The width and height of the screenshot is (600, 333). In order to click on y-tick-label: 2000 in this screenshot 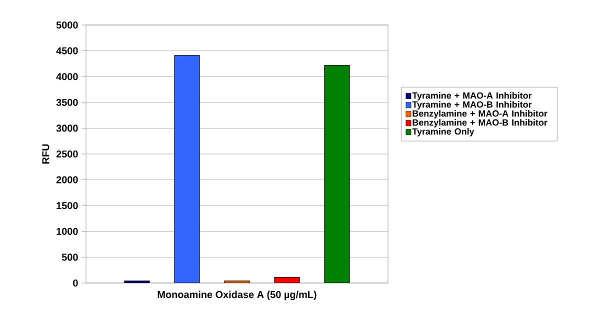, I will do `click(67, 180)`.